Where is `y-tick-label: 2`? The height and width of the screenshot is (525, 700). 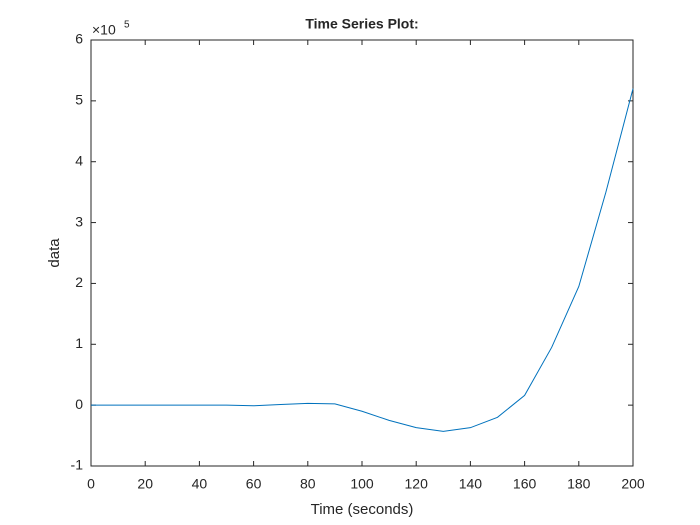 y-tick-label: 2 is located at coordinates (79, 282).